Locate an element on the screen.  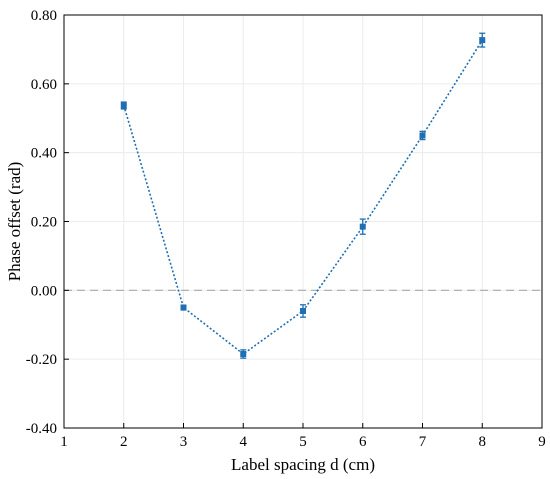
x-tick-label: 4 is located at coordinates (244, 442).